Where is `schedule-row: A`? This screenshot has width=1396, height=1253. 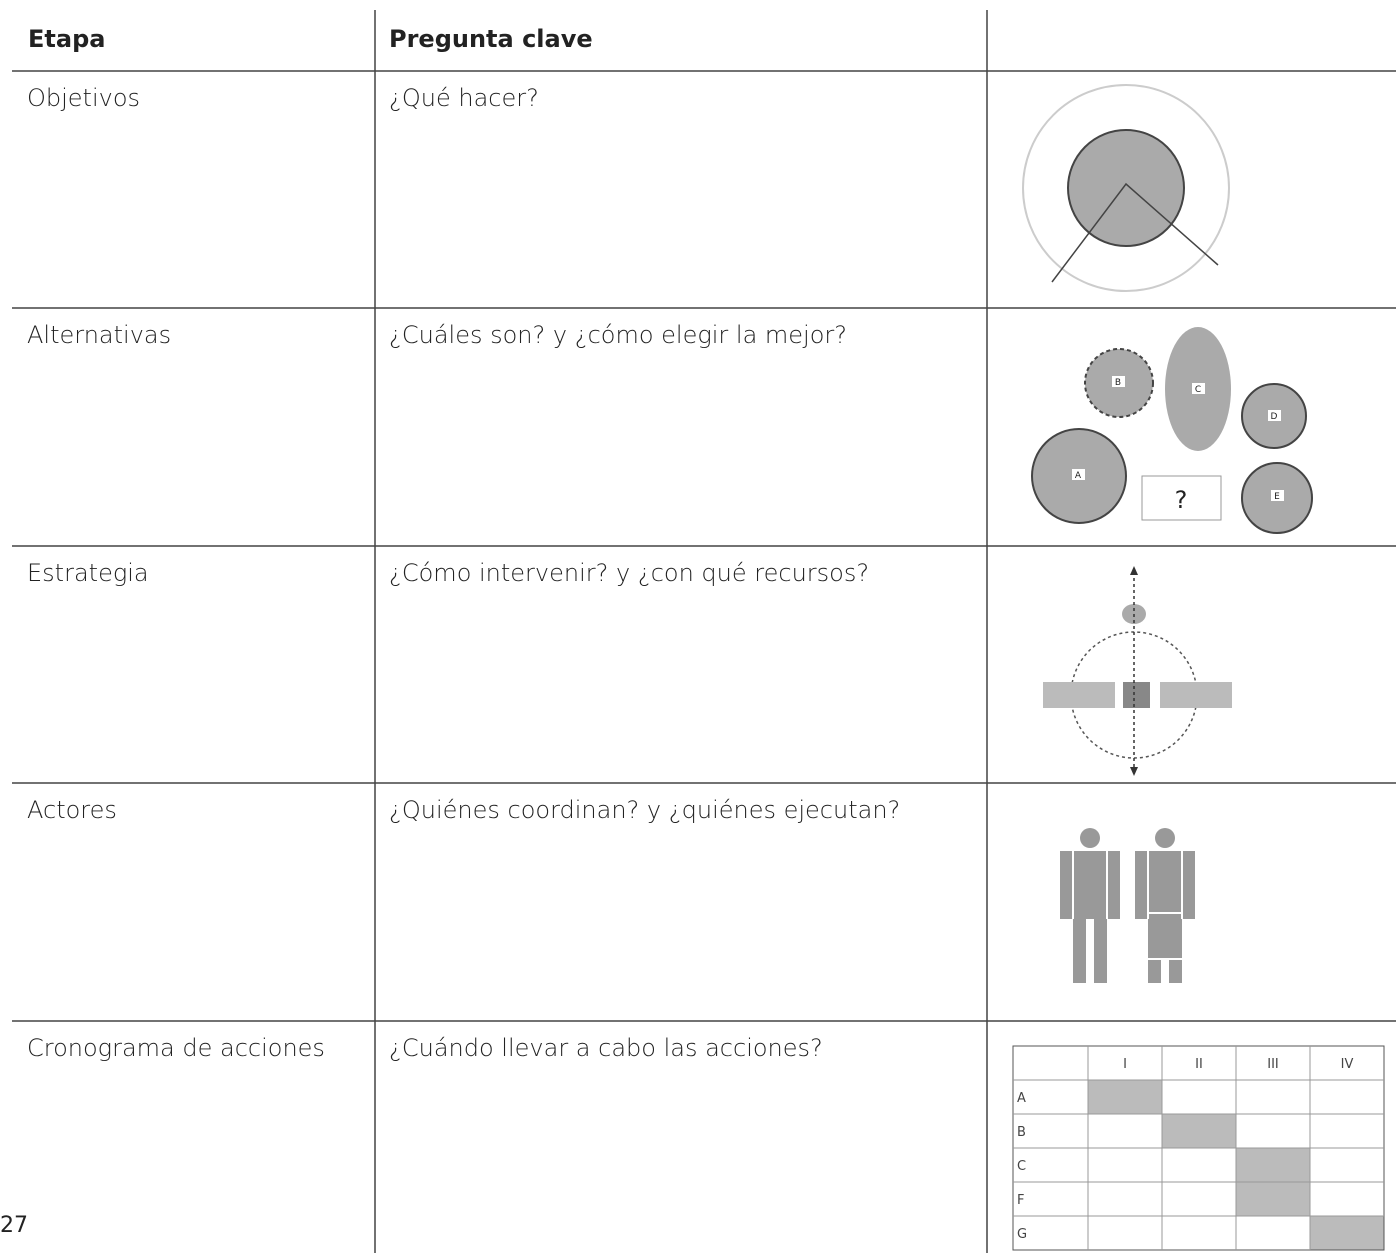
schedule-row: A is located at coordinates (1021, 1098).